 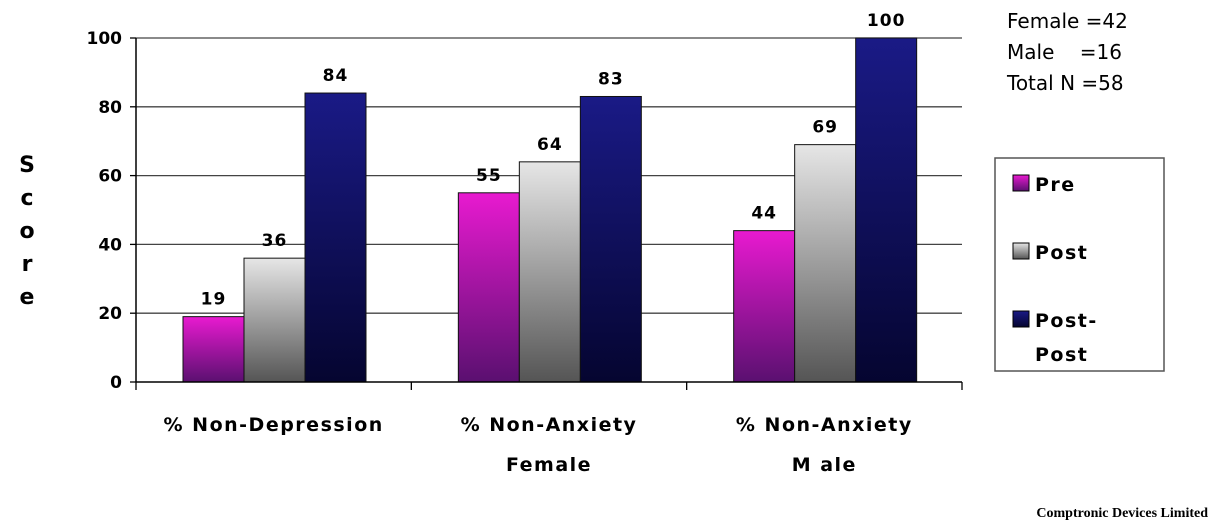 I want to click on data-label: 83, so click(x=611, y=79).